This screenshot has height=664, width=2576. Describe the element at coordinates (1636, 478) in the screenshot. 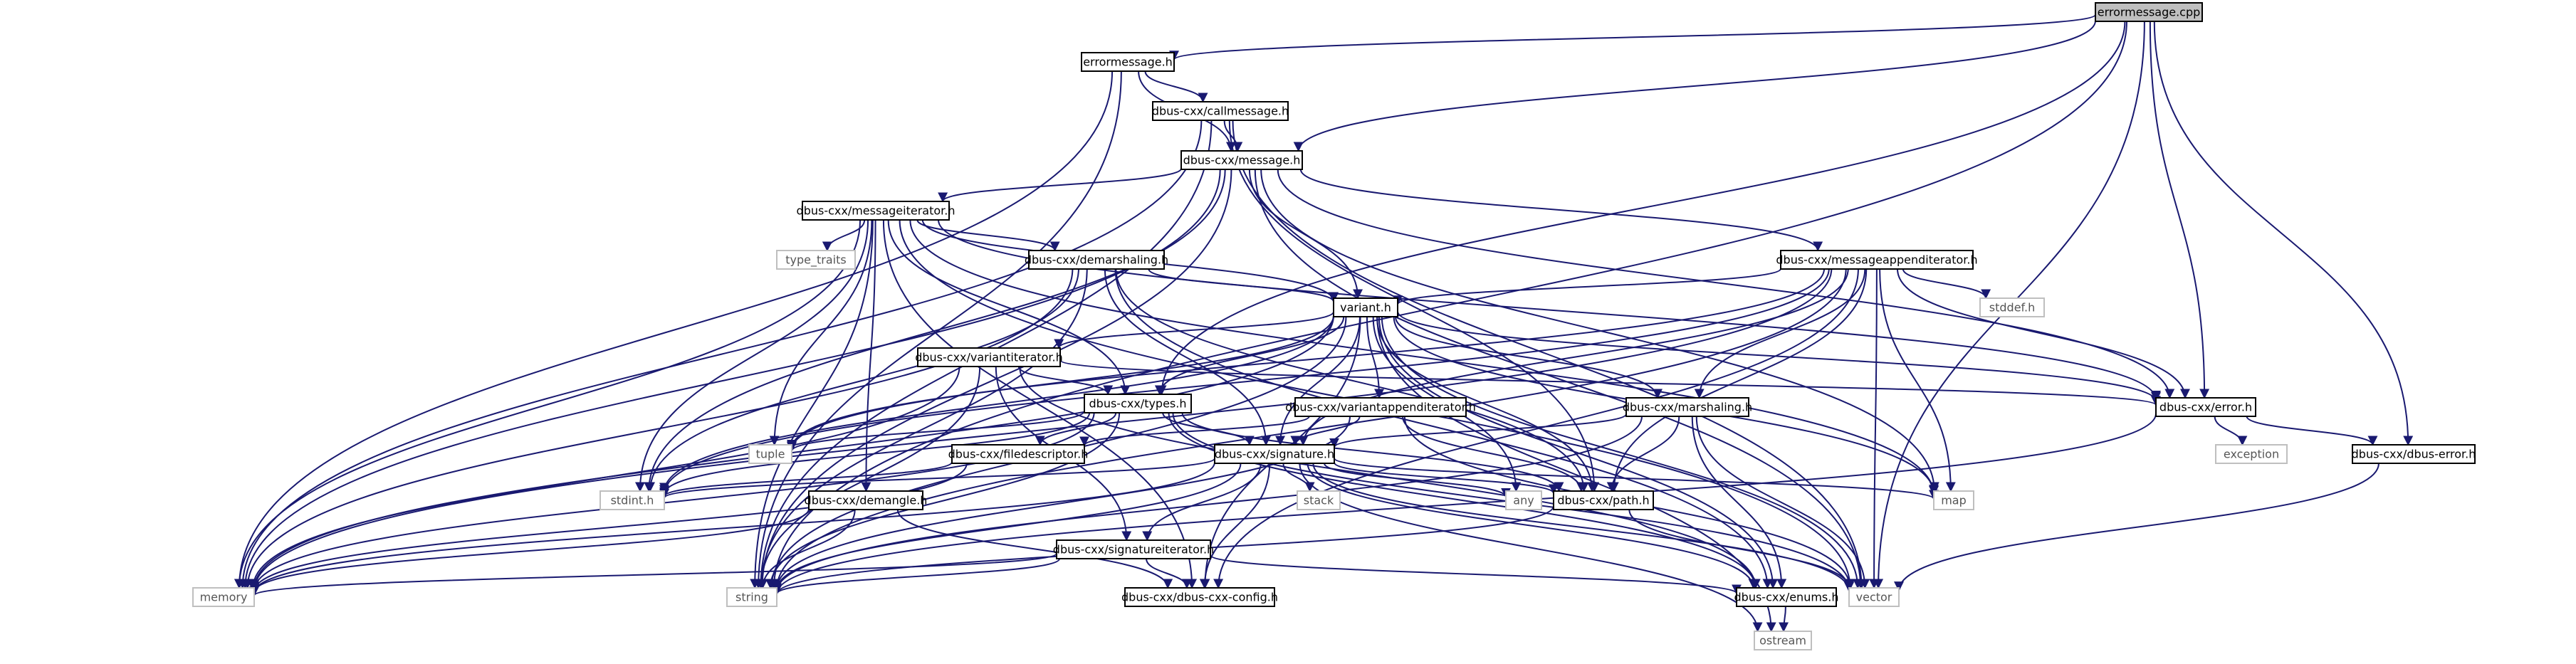

I see `edge-signature_h-to-map` at that location.